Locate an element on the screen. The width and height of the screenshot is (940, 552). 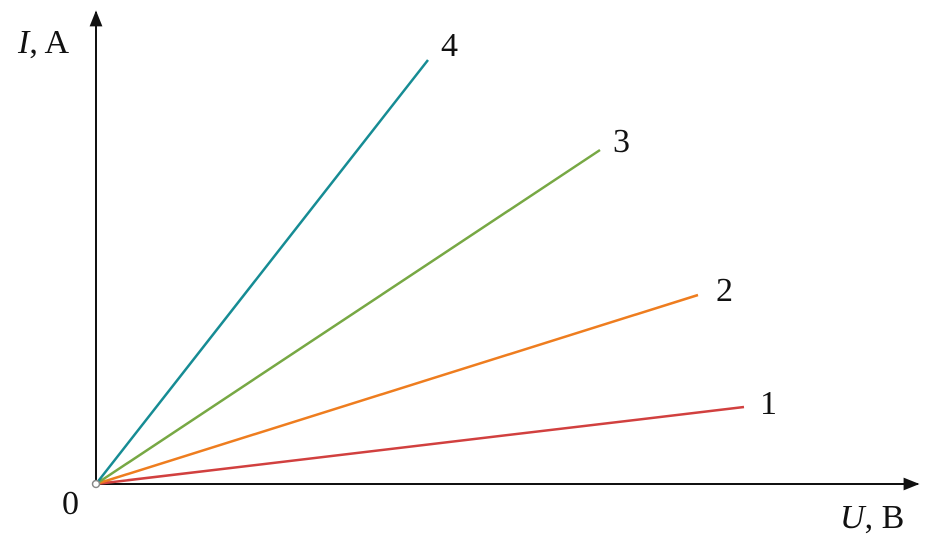
y-axis-label: I, A is located at coordinates (43, 42).